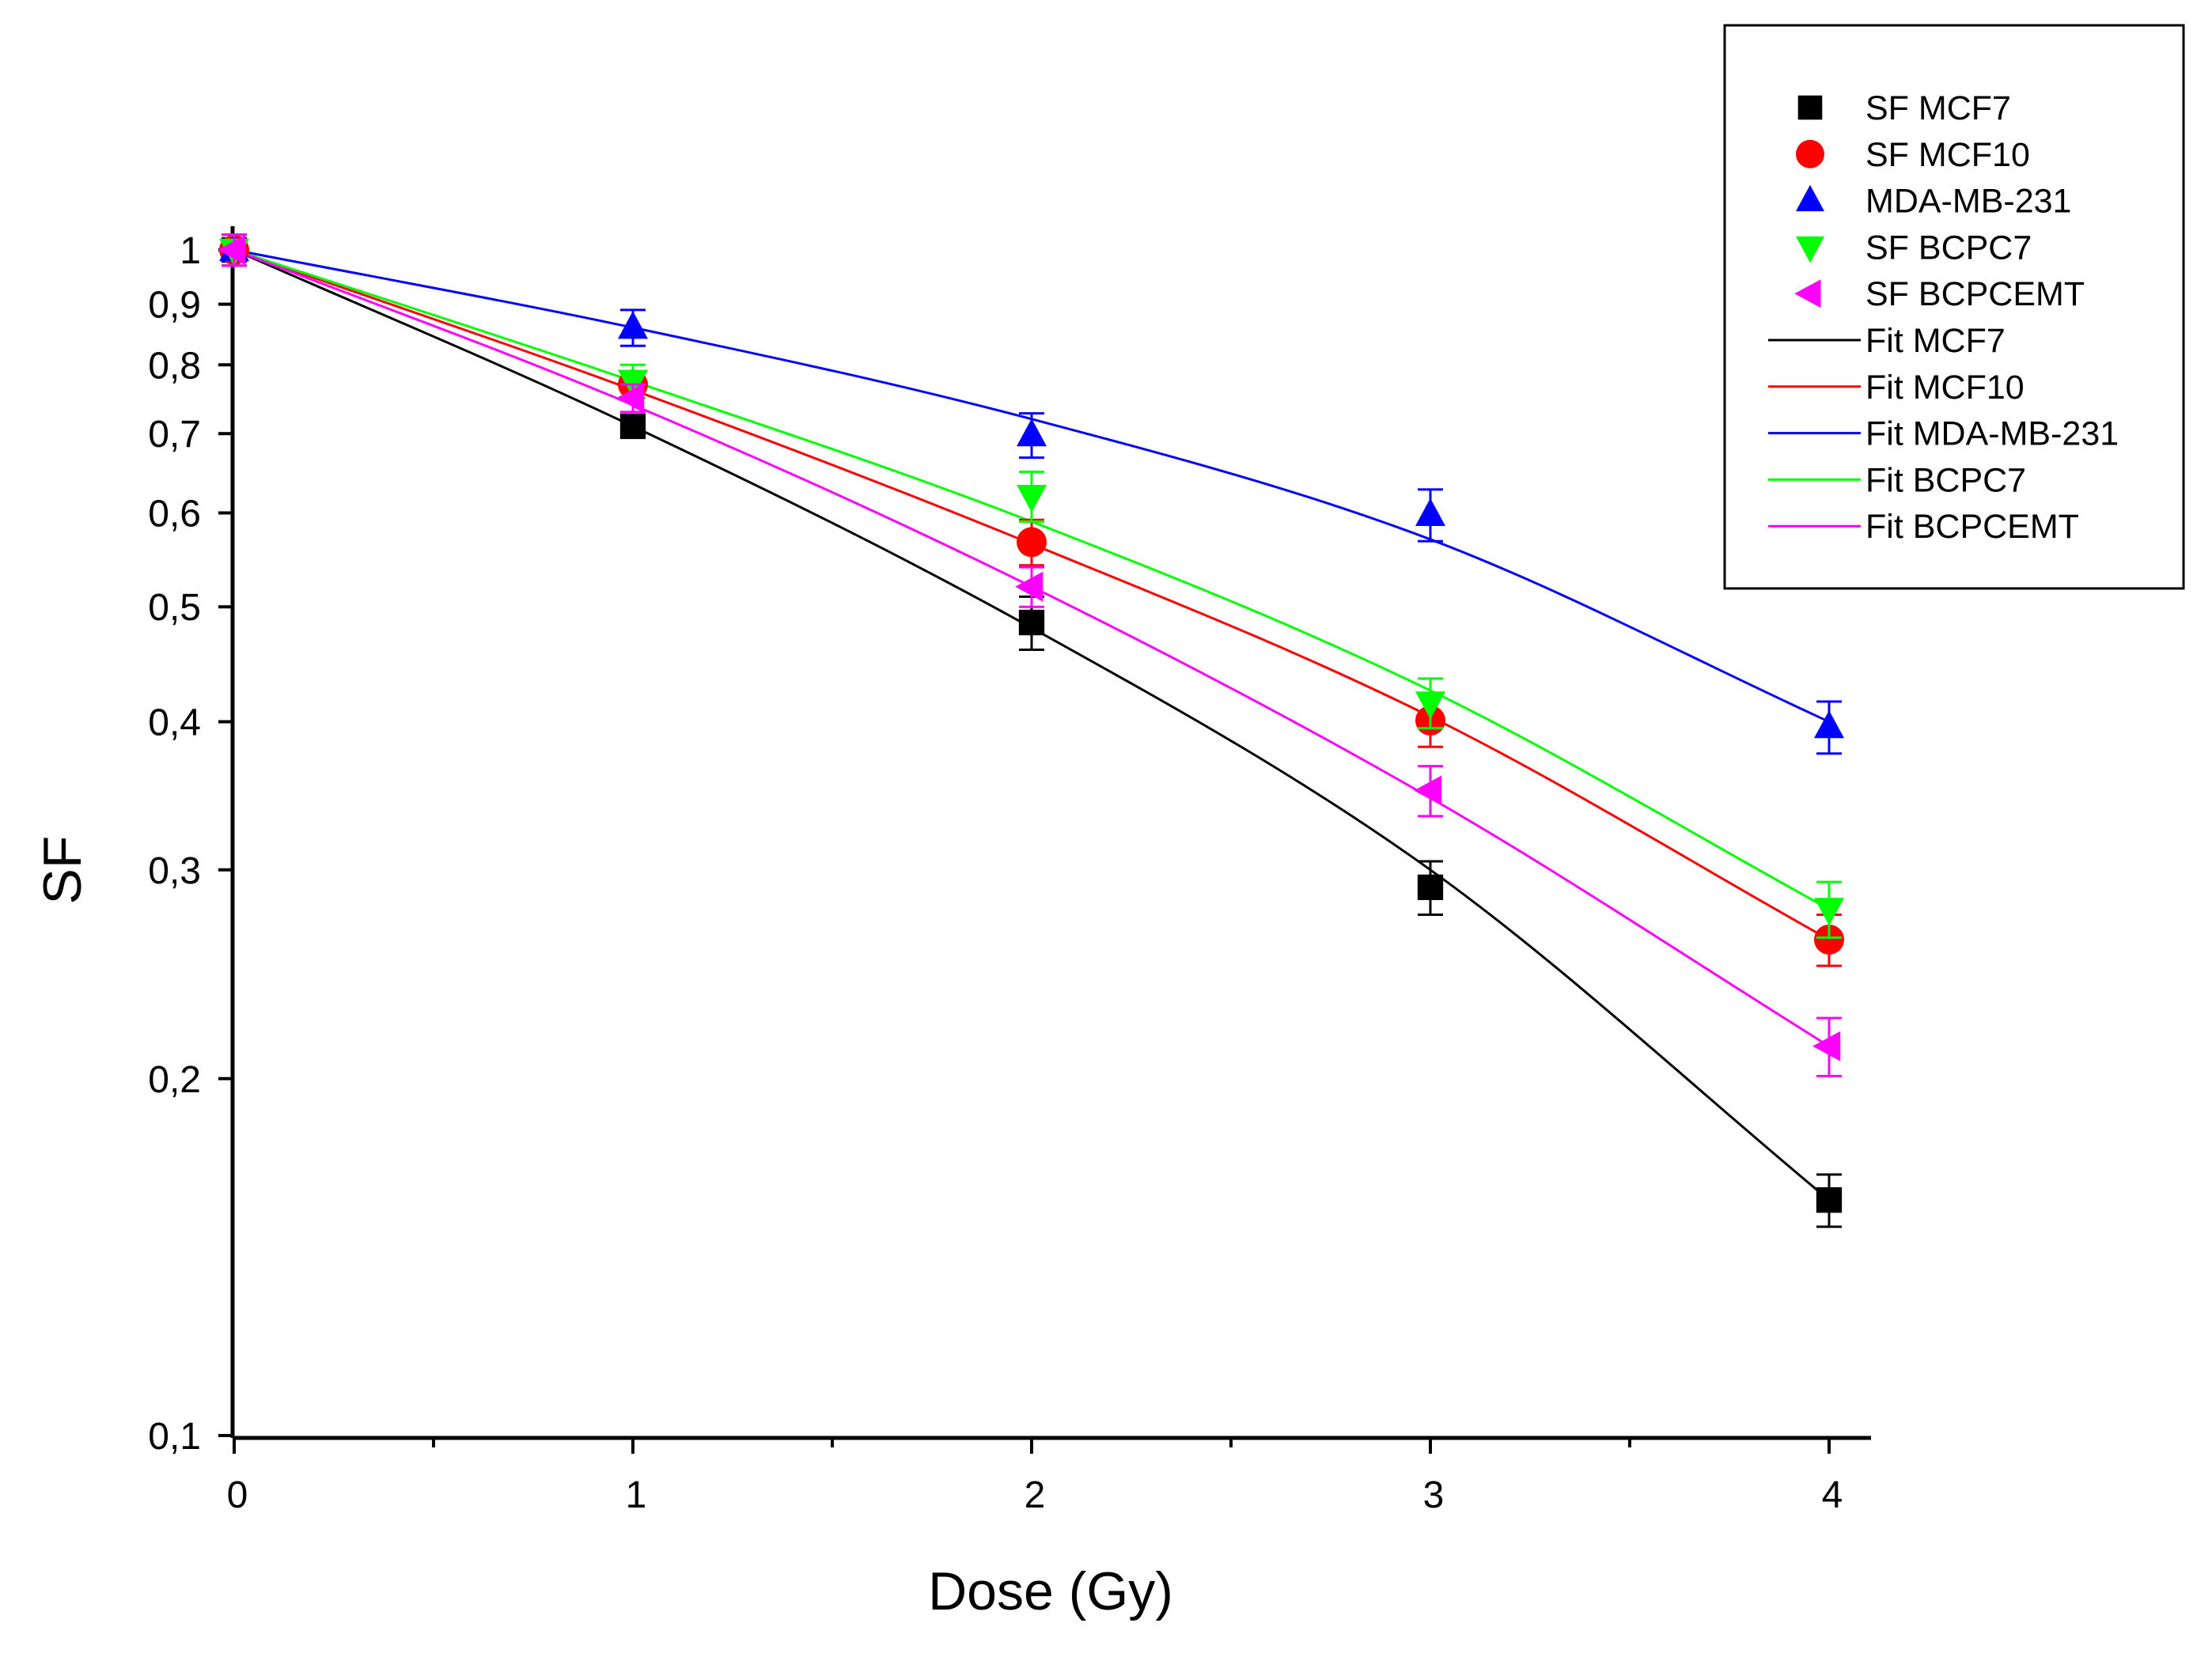 The width and height of the screenshot is (2212, 1657). What do you see at coordinates (1832, 1495) in the screenshot?
I see `x-tick-label: 4` at bounding box center [1832, 1495].